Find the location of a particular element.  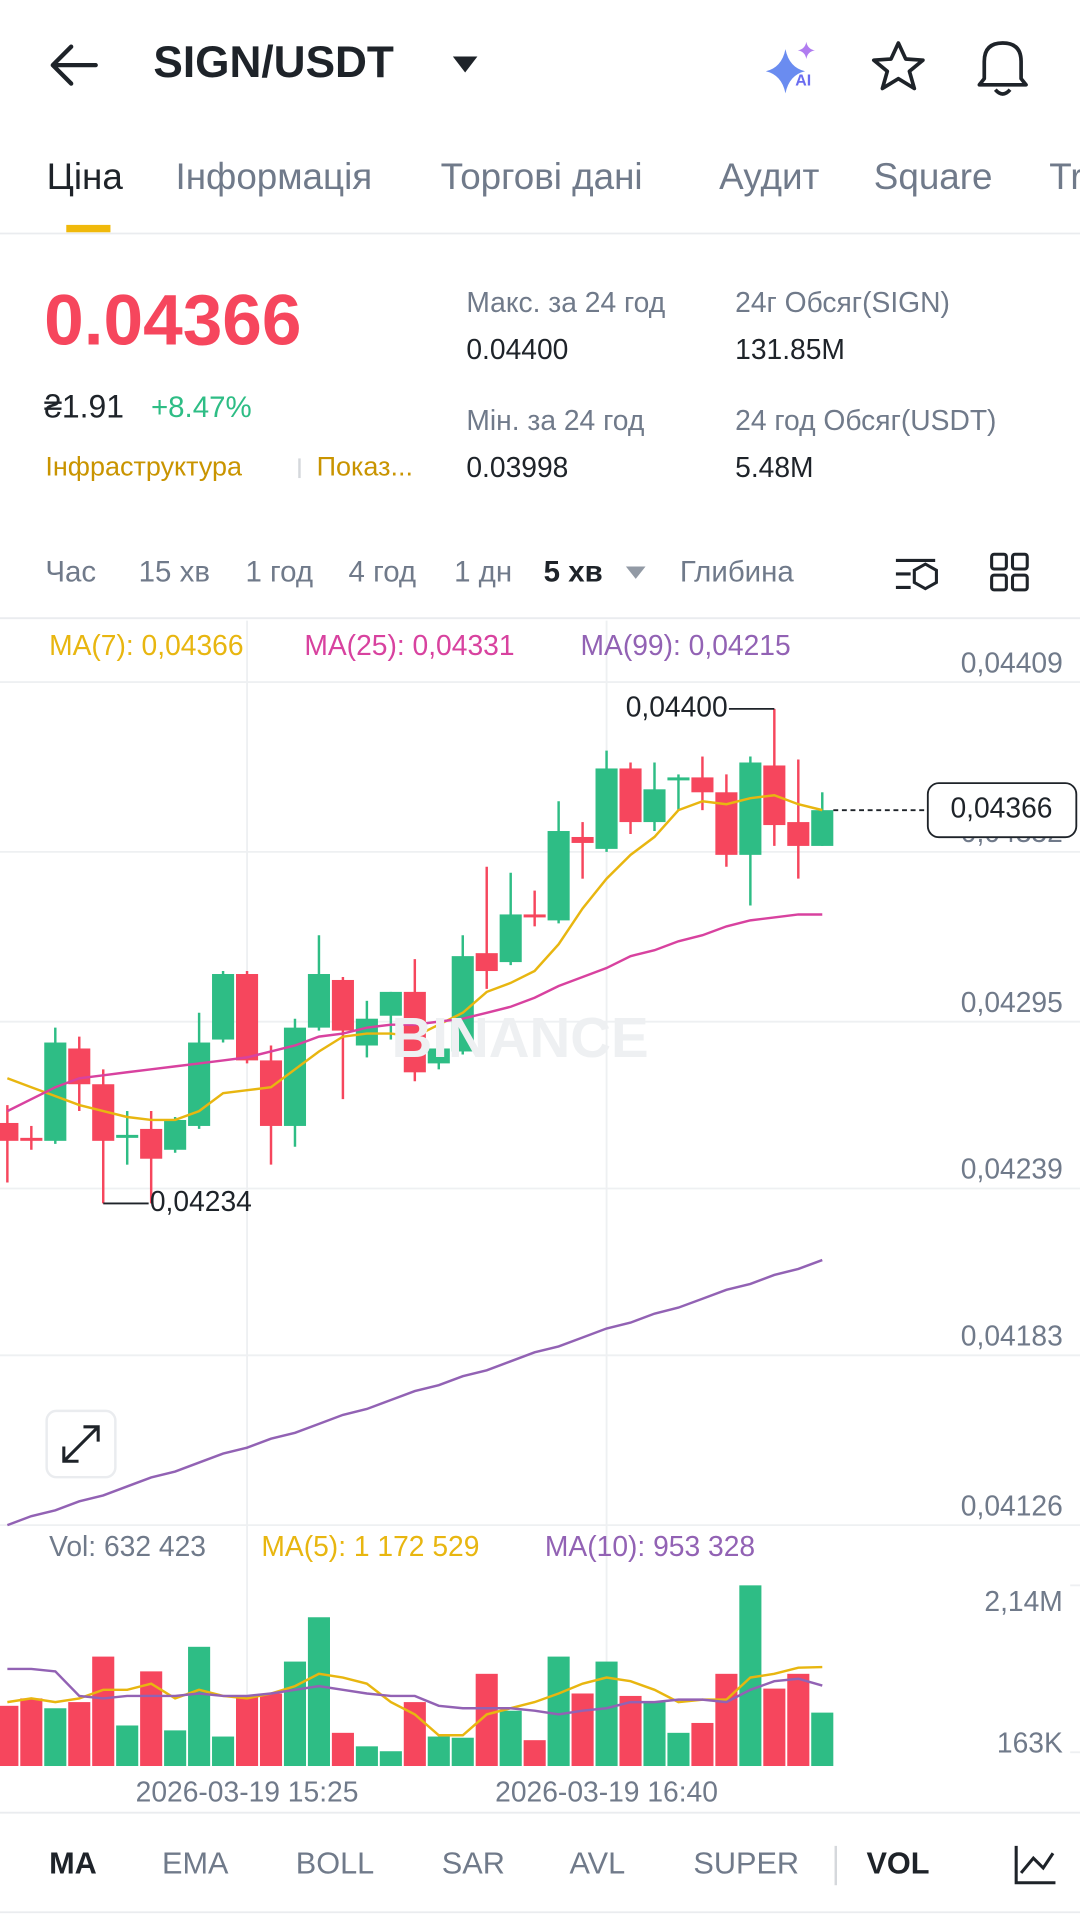

notification-button is located at coordinates (1002, 68).